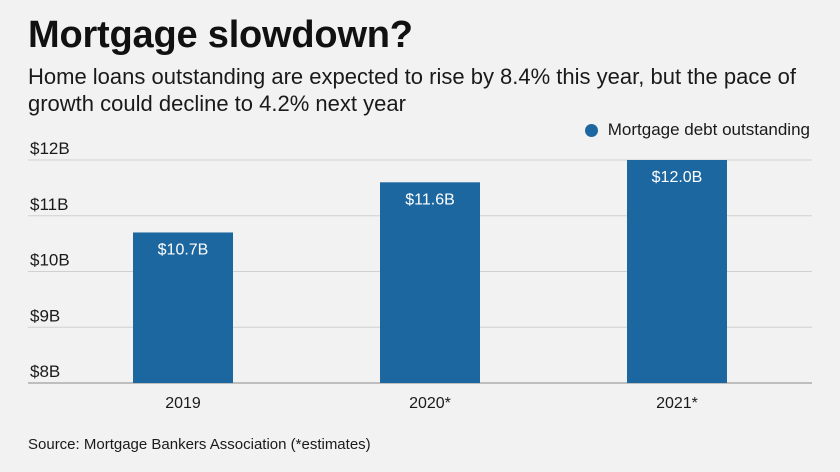 This screenshot has height=472, width=840. What do you see at coordinates (50, 148) in the screenshot?
I see `y-tick-label: $12B` at bounding box center [50, 148].